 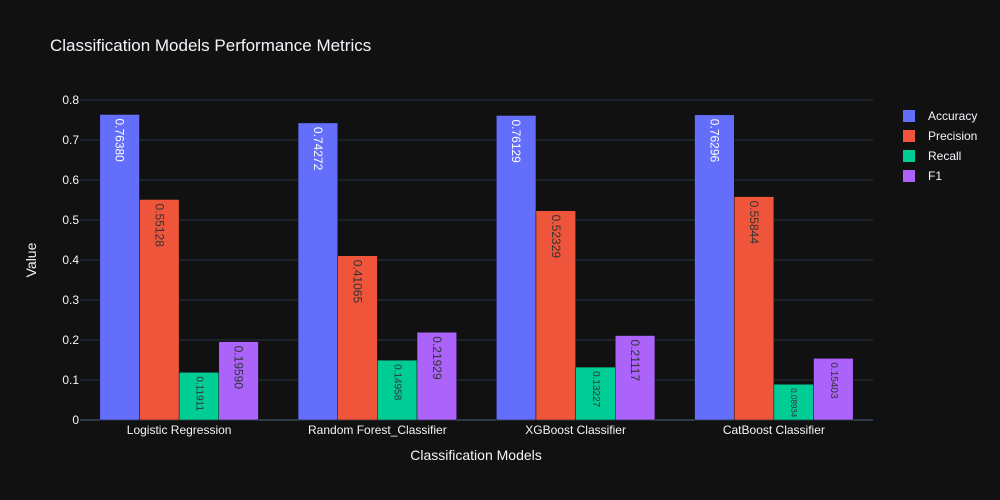 What do you see at coordinates (516, 141) in the screenshot?
I see `data-label: 0.76129` at bounding box center [516, 141].